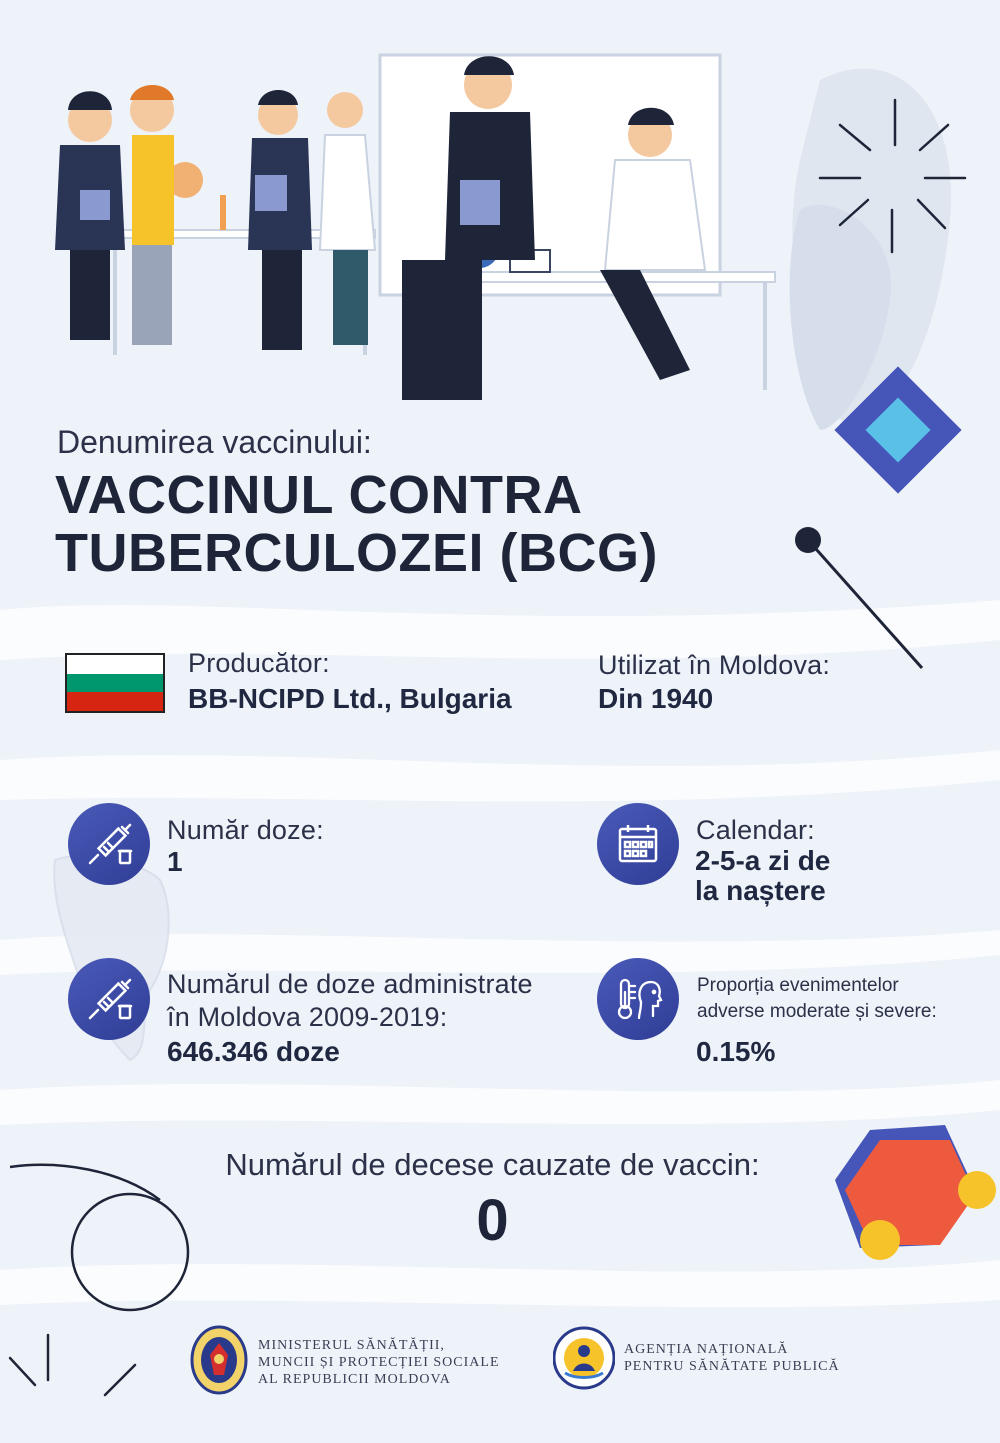  I want to click on adverse-events-value: 0.15%, so click(736, 1051).